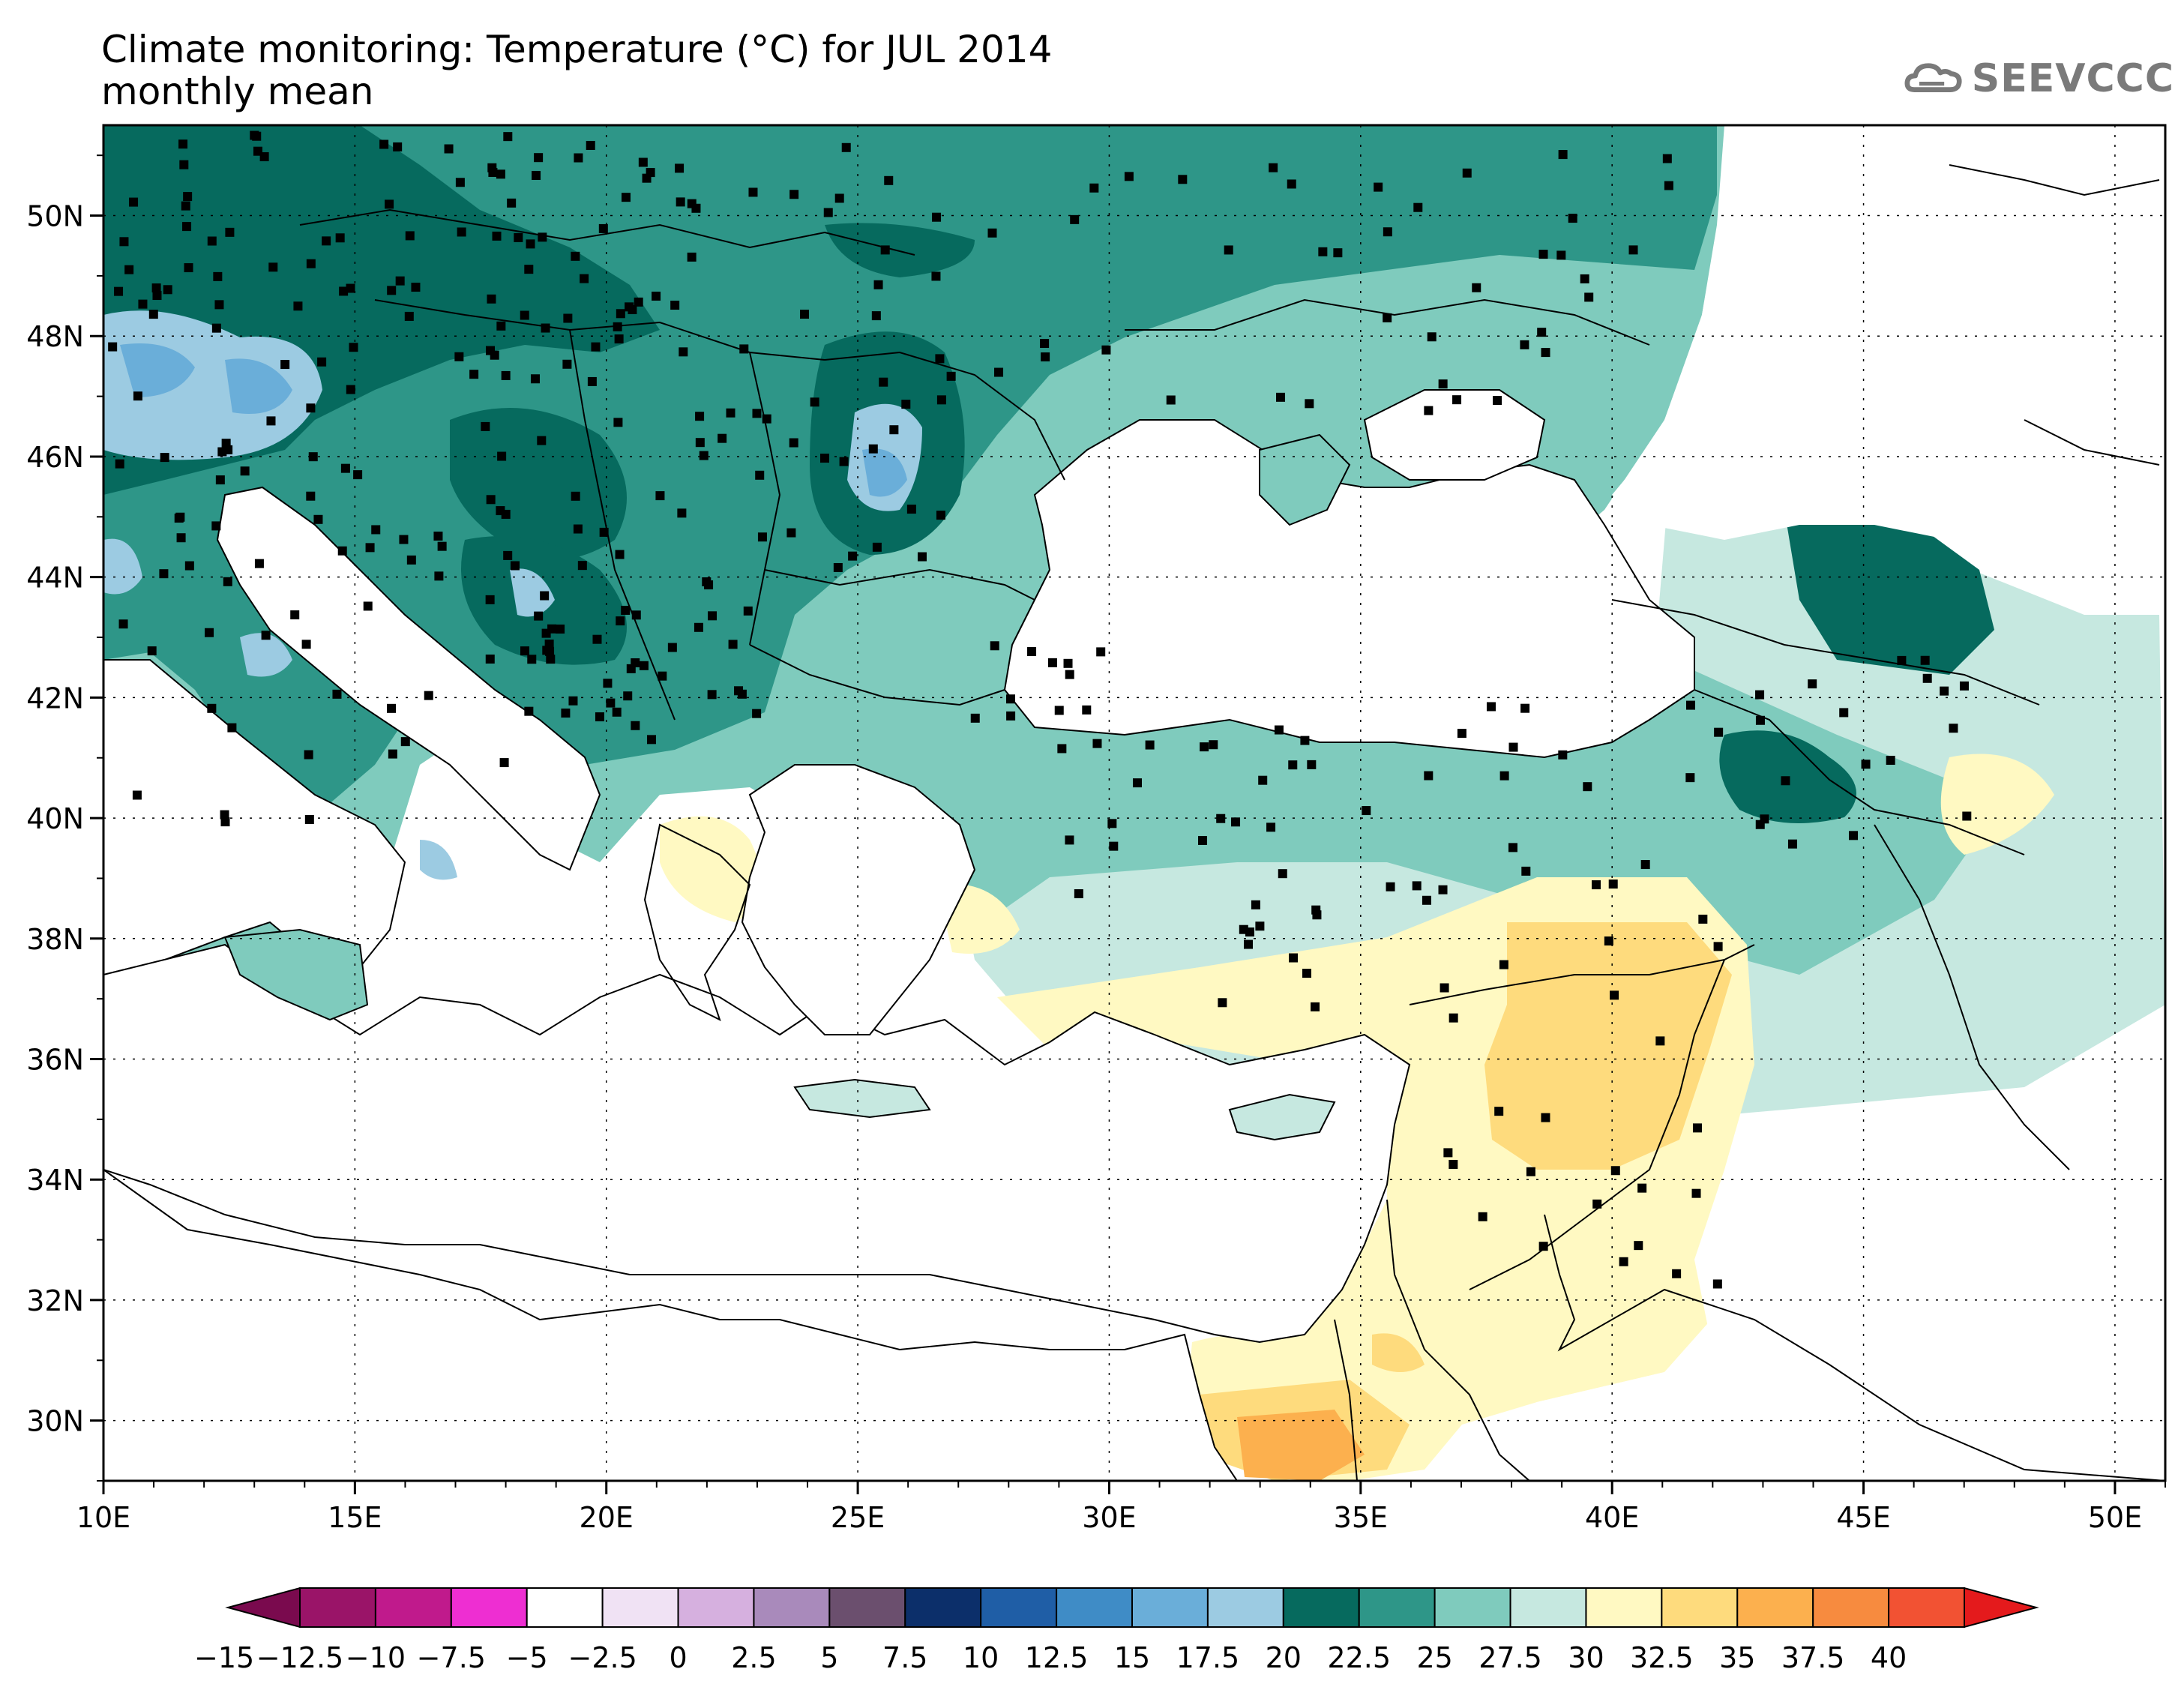 The width and height of the screenshot is (2184, 1687). I want to click on field-15-b, so click(258, 386).